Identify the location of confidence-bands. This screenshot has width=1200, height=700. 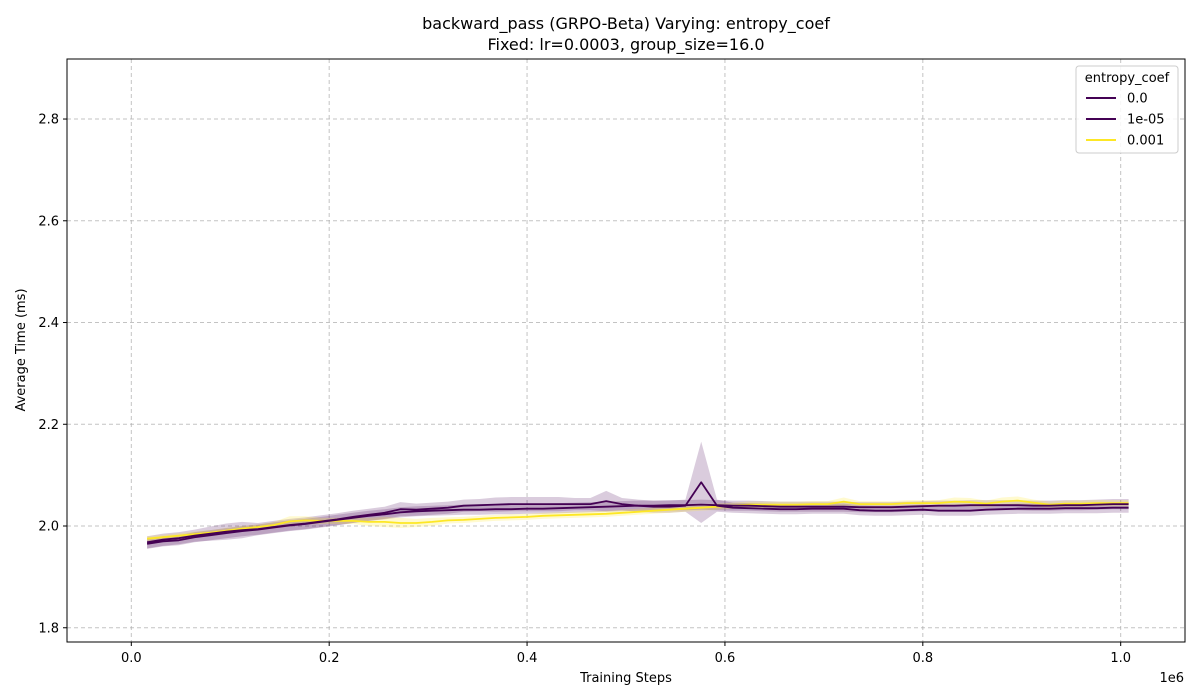
(638, 495).